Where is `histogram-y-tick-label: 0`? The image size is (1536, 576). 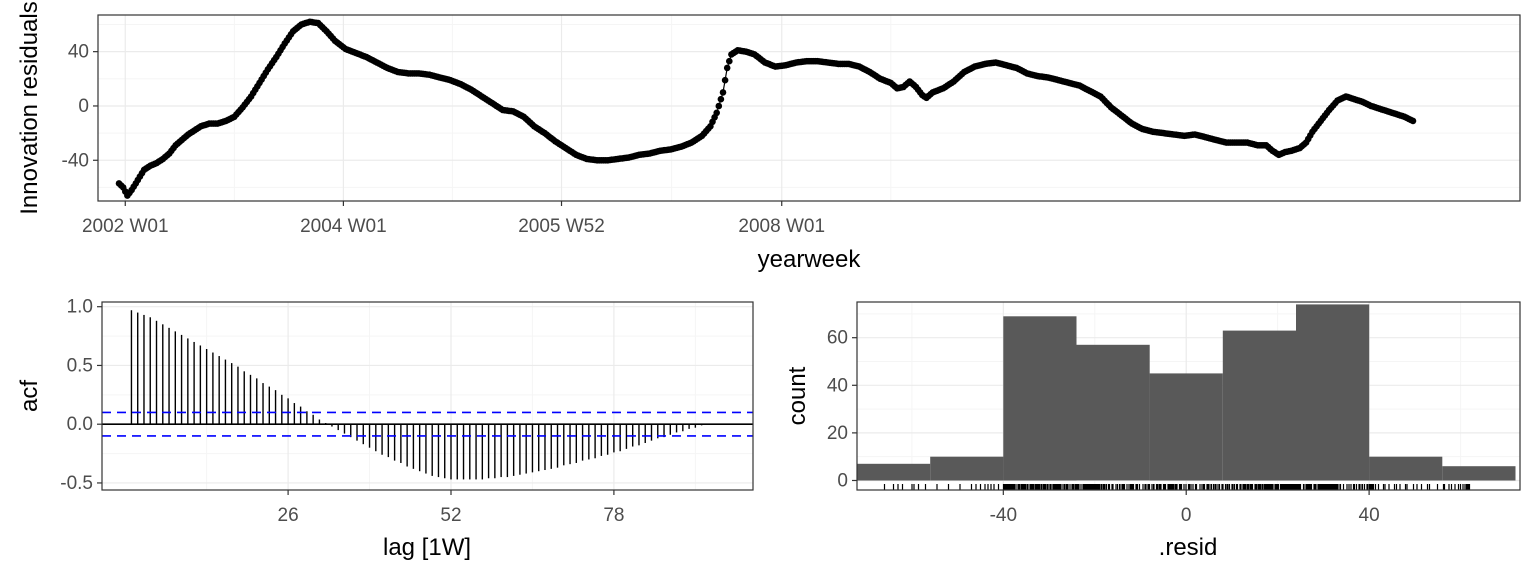
histogram-y-tick-label: 0 is located at coordinates (842, 480).